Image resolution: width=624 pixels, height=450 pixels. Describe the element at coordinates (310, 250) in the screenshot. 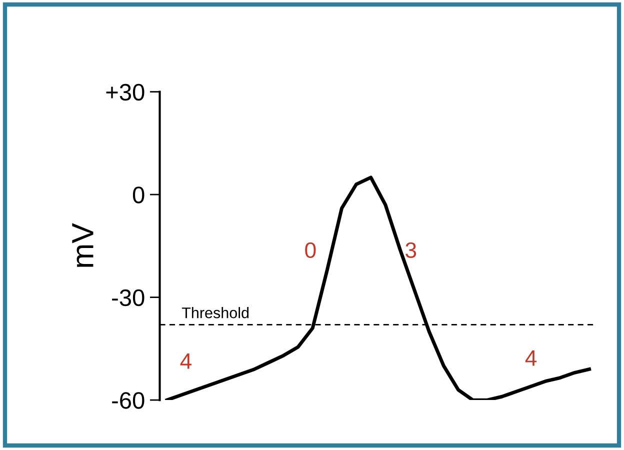

I see `annotation: 0` at that location.